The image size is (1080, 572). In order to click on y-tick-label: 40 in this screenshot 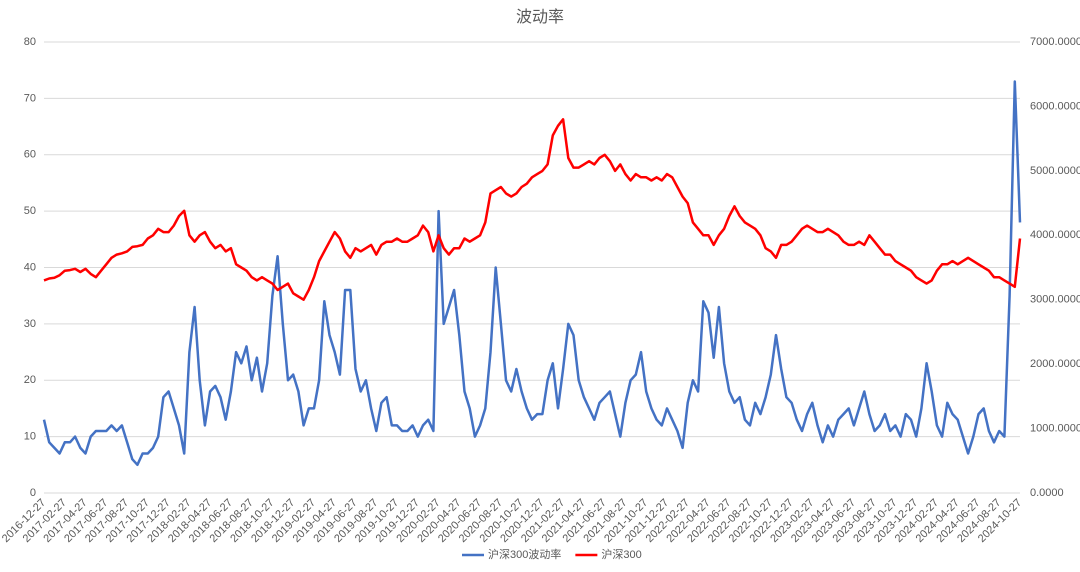, I will do `click(30, 267)`.